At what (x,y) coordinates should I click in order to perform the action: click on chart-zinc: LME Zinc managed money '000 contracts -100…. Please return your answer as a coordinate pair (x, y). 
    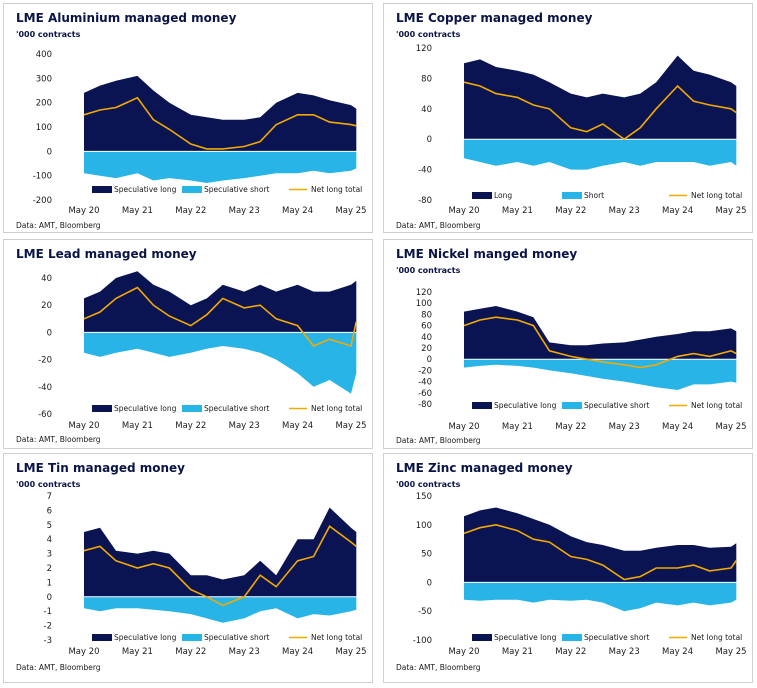
    Looking at the image, I should click on (571, 566).